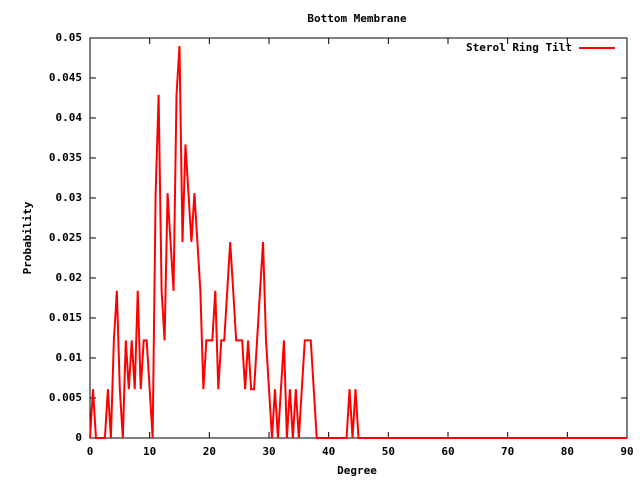 The width and height of the screenshot is (640, 480). What do you see at coordinates (65, 397) in the screenshot?
I see `y-tick-label: 0.005` at bounding box center [65, 397].